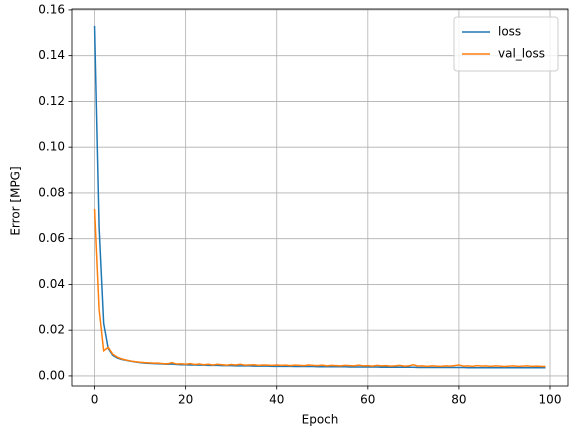 This screenshot has height=438, width=576. I want to click on x-tick-label: 0, so click(95, 400).